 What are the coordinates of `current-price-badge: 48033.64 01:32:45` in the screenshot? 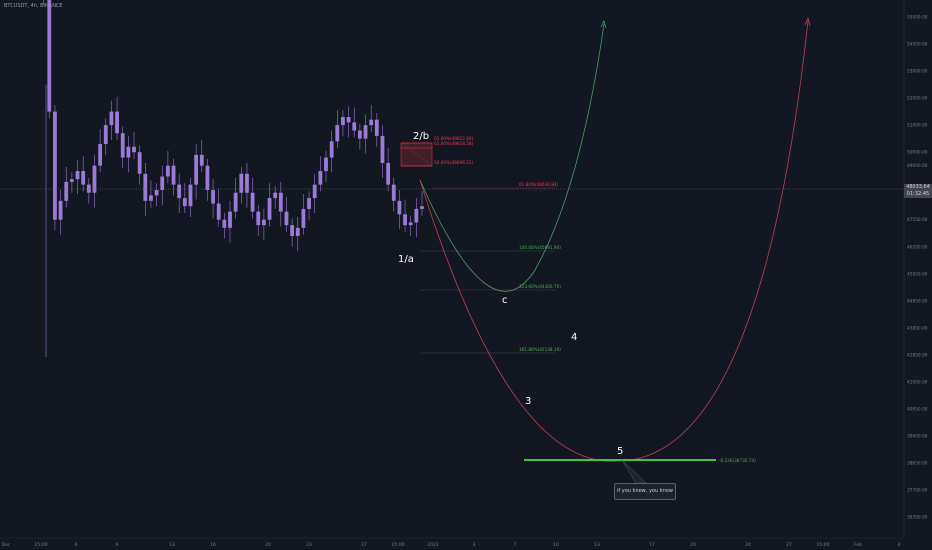 It's located at (918, 191).